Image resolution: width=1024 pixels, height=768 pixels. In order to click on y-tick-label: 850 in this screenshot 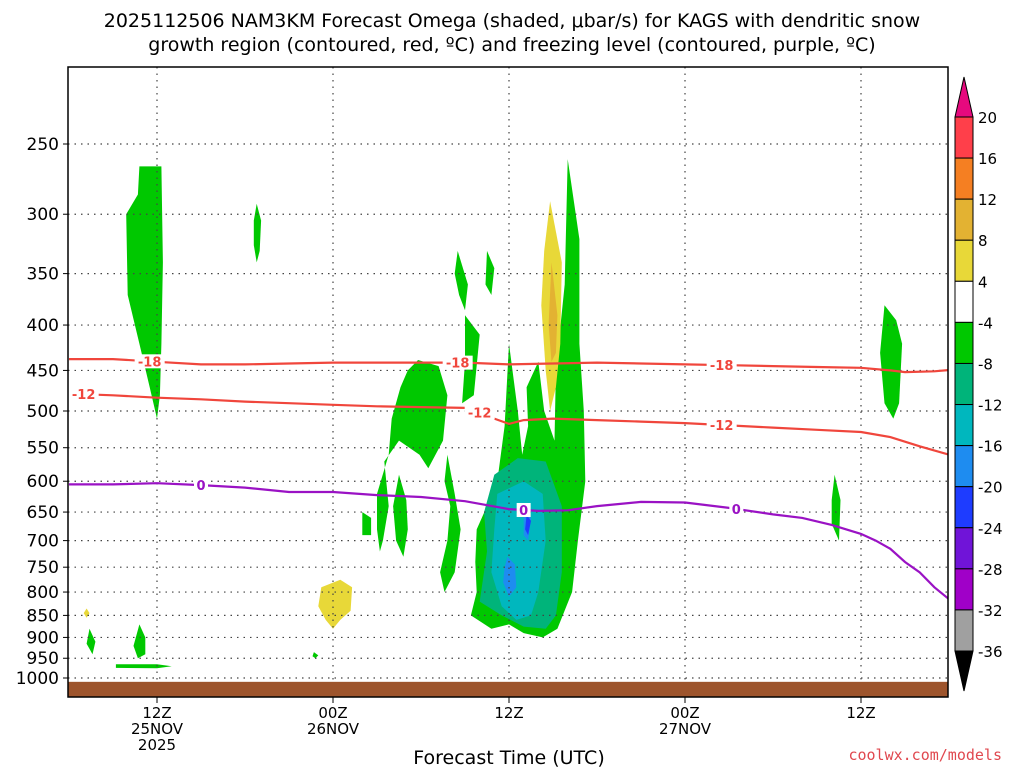, I will do `click(43, 616)`.